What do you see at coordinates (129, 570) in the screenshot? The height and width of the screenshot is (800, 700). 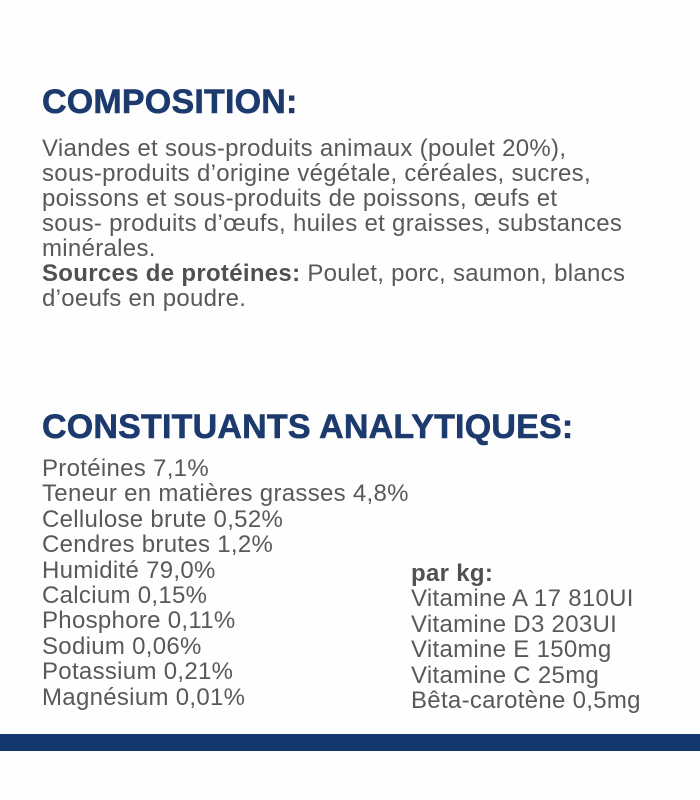 I see `analytical-item: Humidité 79,0%` at bounding box center [129, 570].